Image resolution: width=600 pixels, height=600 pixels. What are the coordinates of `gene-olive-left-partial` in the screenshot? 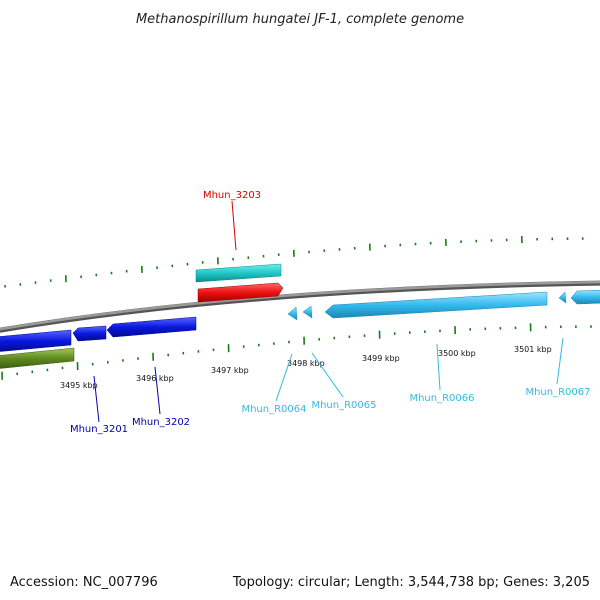 It's located at (37, 358).